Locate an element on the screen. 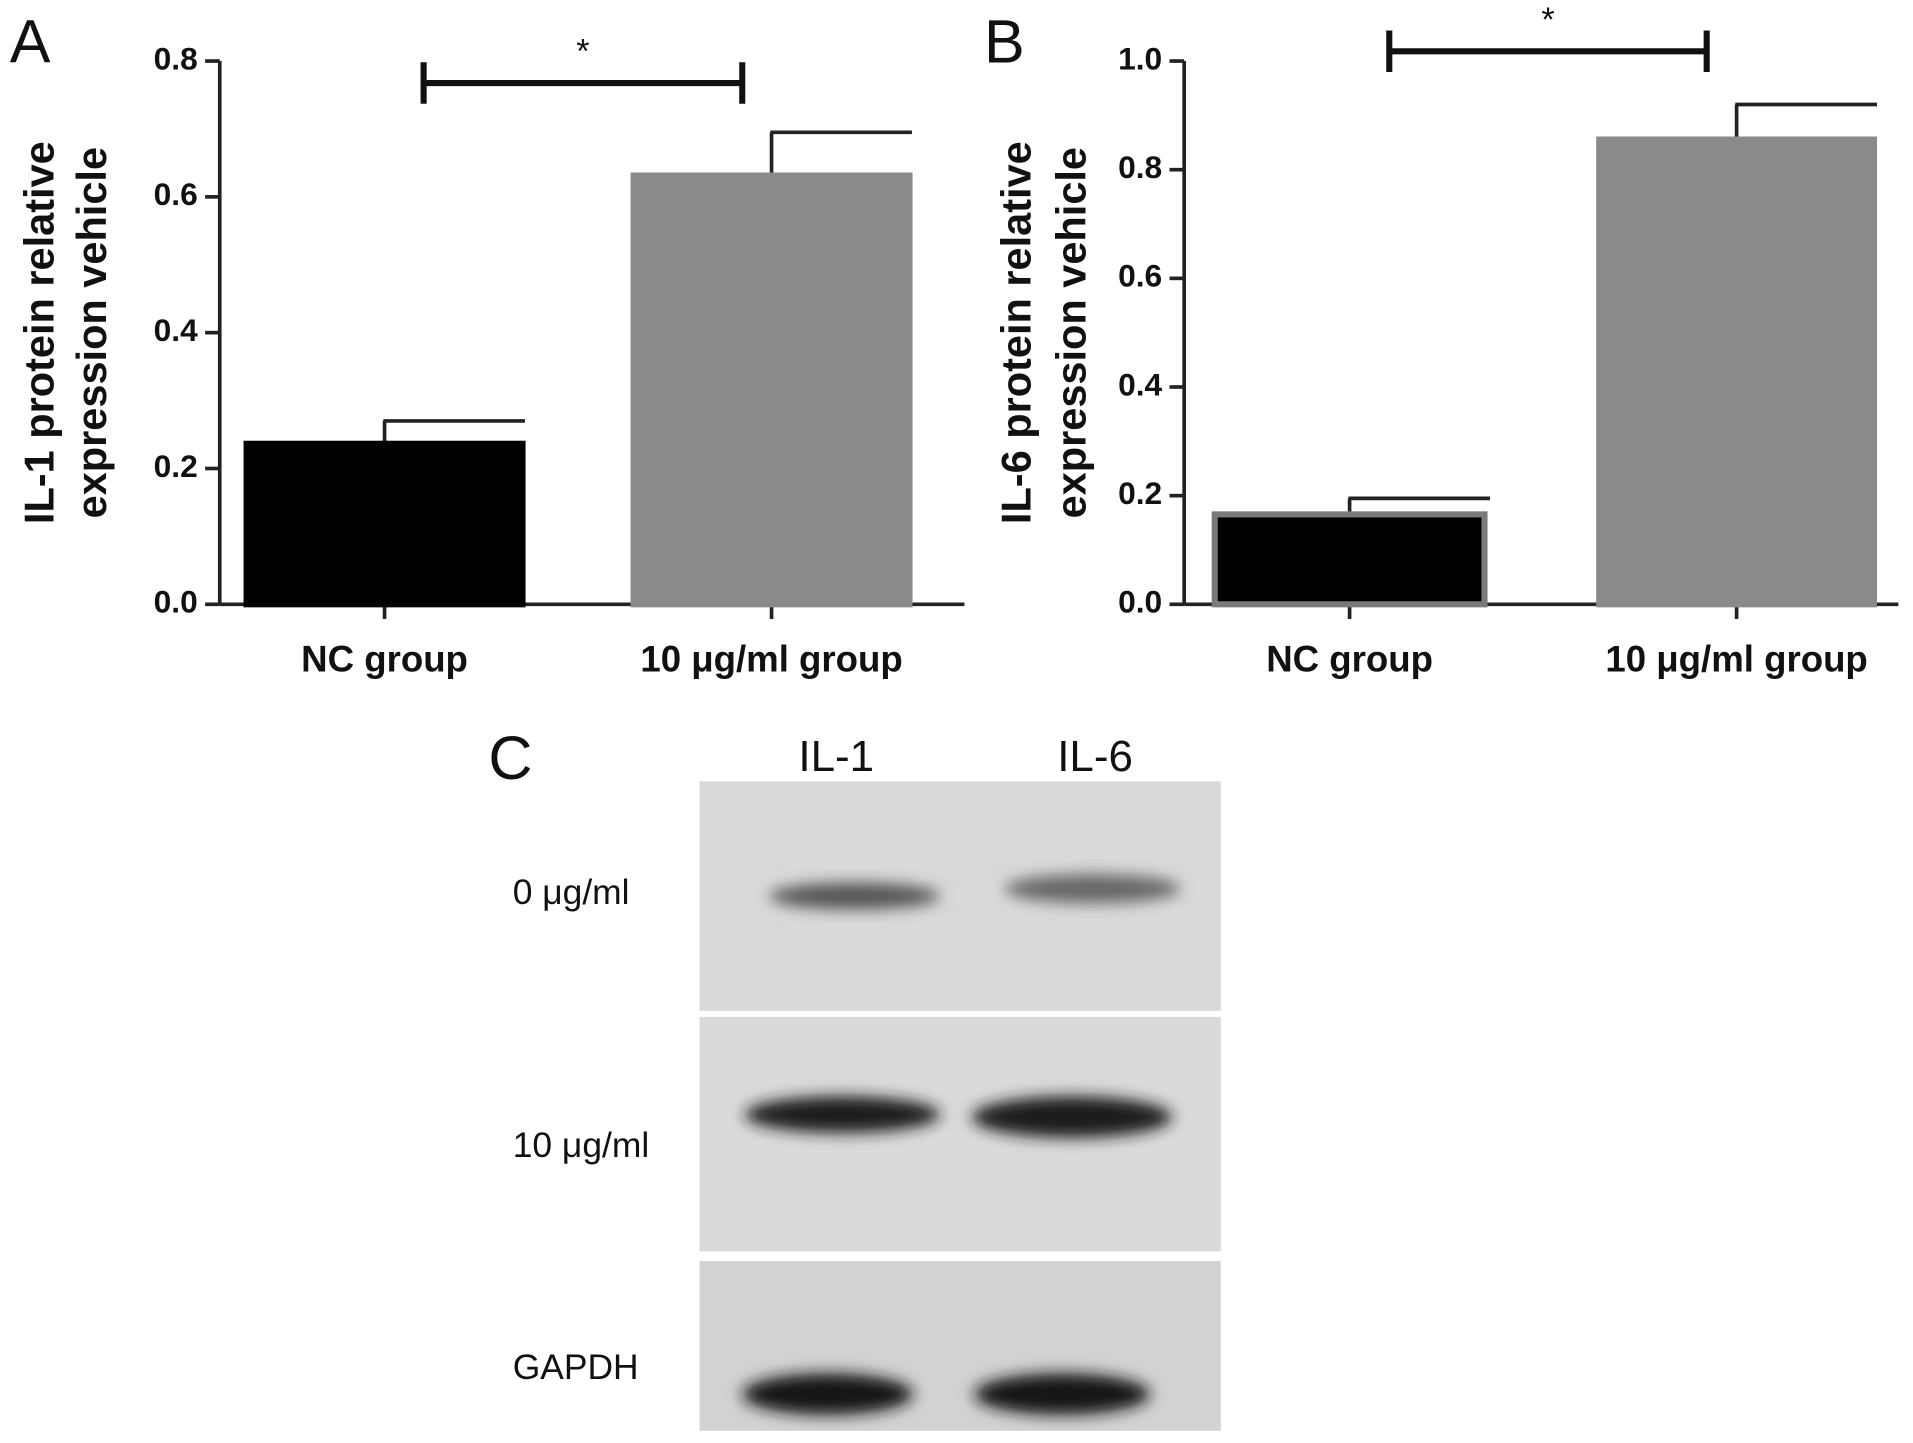 Image resolution: width=1913 pixels, height=1443 pixels. y-axis-title: IL-1 protein relative is located at coordinates (39, 332).